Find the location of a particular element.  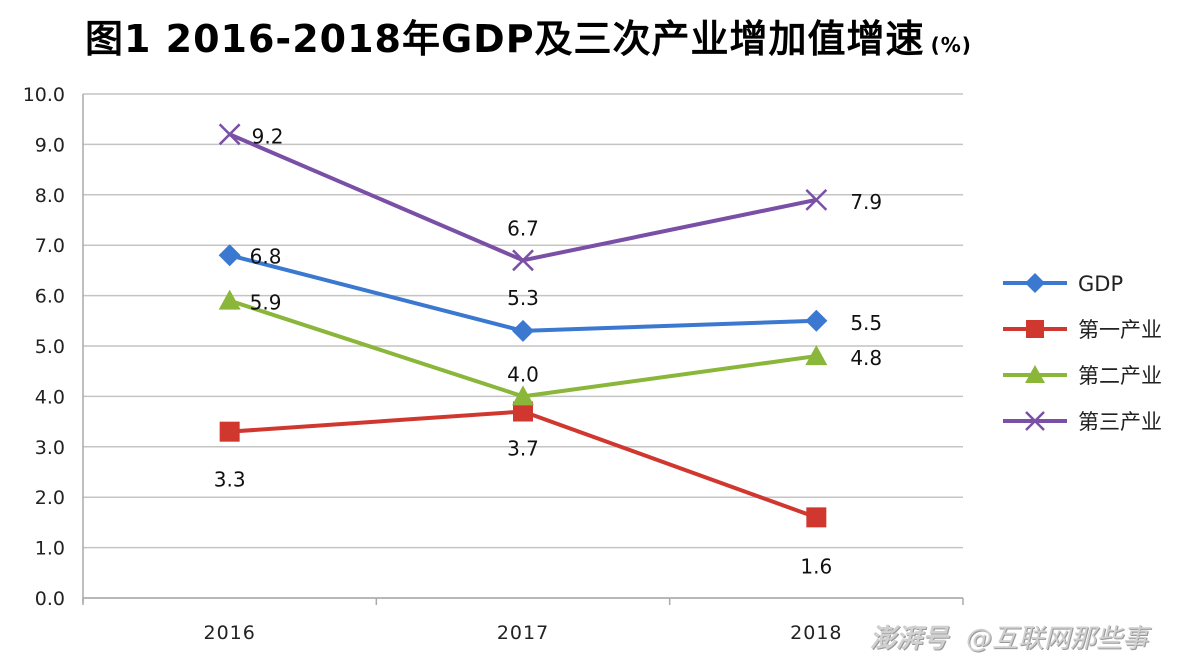

data-label: 1.6 is located at coordinates (816, 566).